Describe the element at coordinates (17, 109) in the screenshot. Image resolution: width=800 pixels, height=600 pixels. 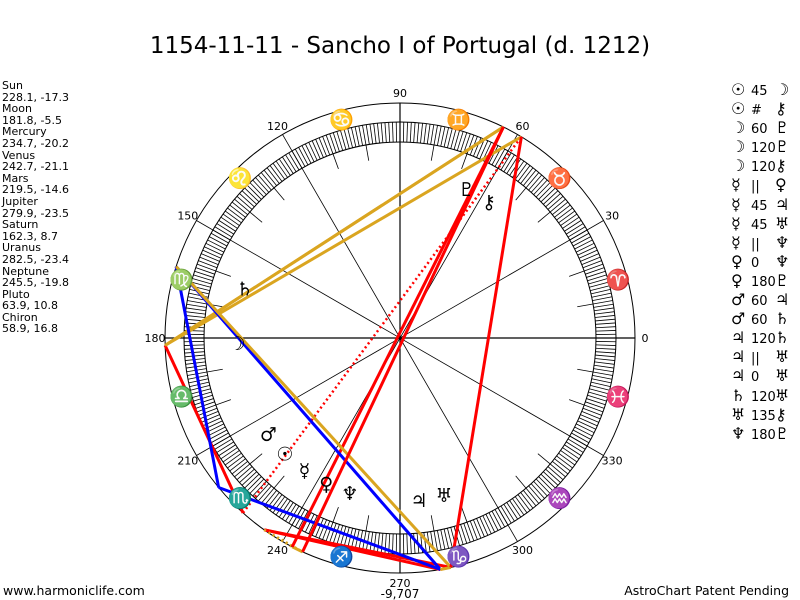
I see `planet-name: Moon` at that location.